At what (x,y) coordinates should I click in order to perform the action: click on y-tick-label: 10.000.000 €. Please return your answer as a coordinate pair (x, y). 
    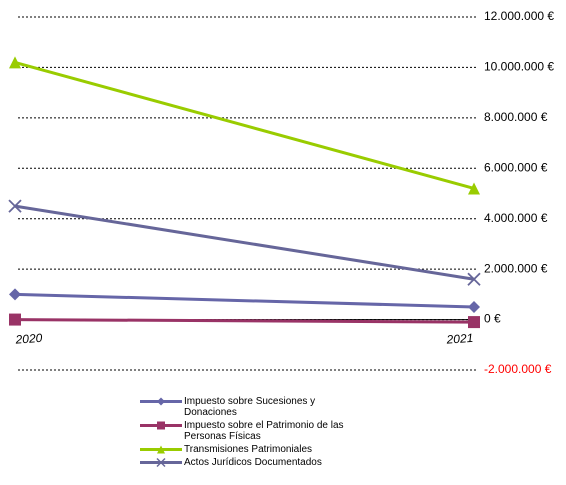
    Looking at the image, I should click on (519, 67).